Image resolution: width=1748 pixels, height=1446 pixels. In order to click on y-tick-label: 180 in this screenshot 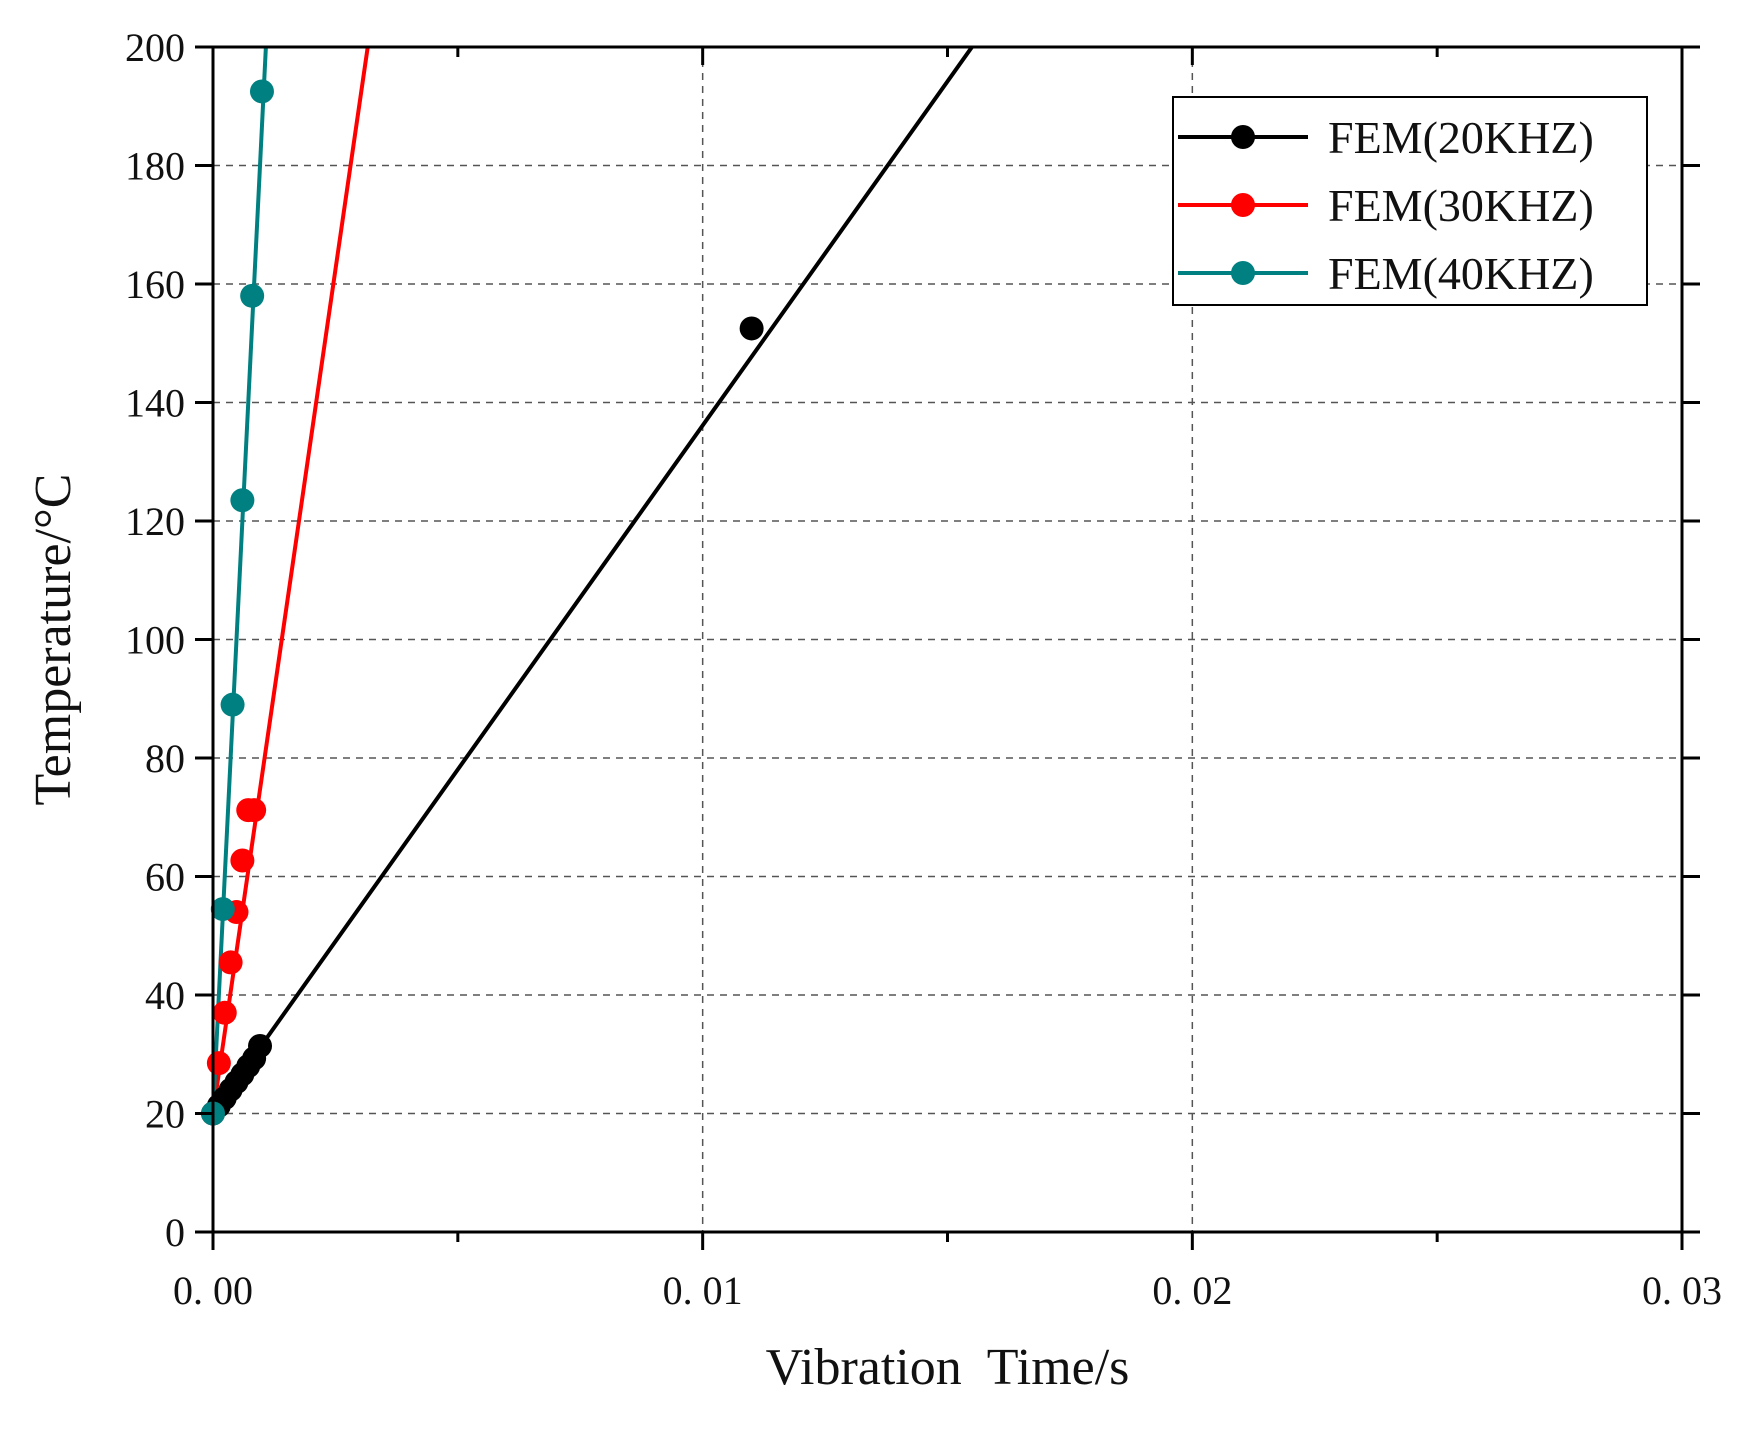, I will do `click(155, 166)`.